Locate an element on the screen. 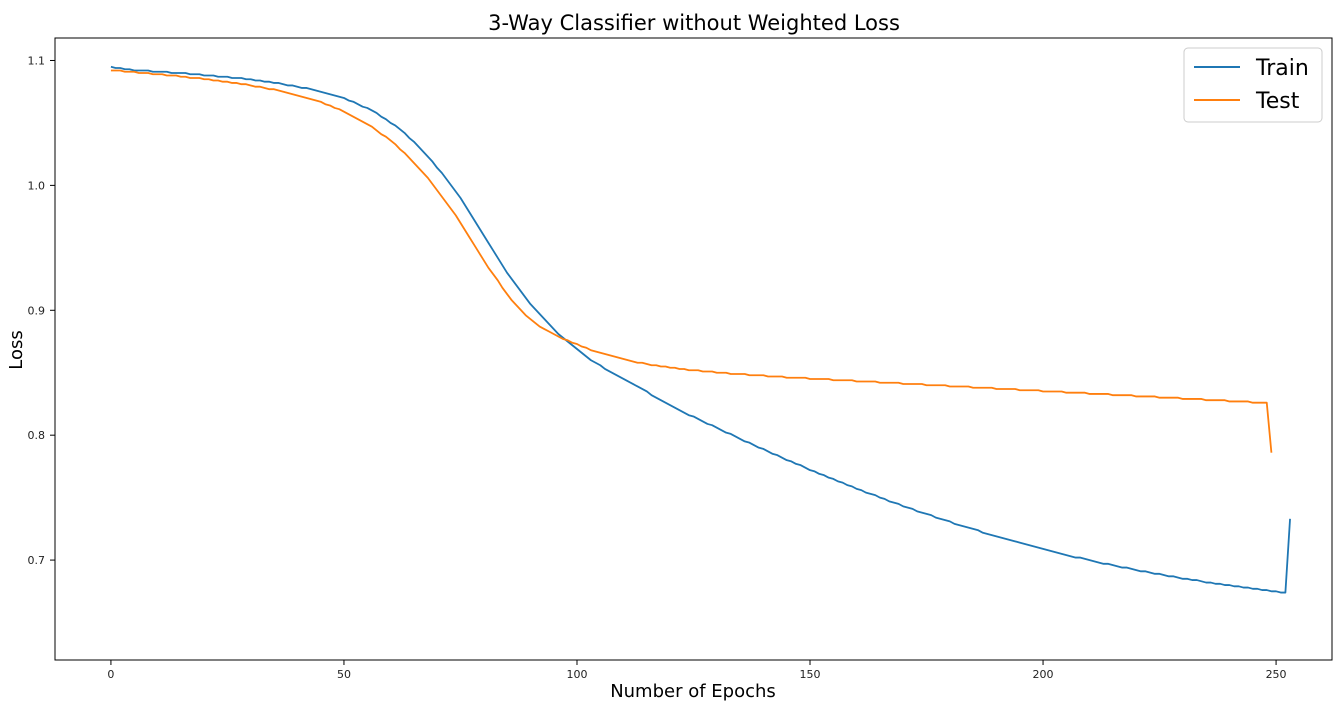  legend-label-test: Test is located at coordinates (1277, 101).